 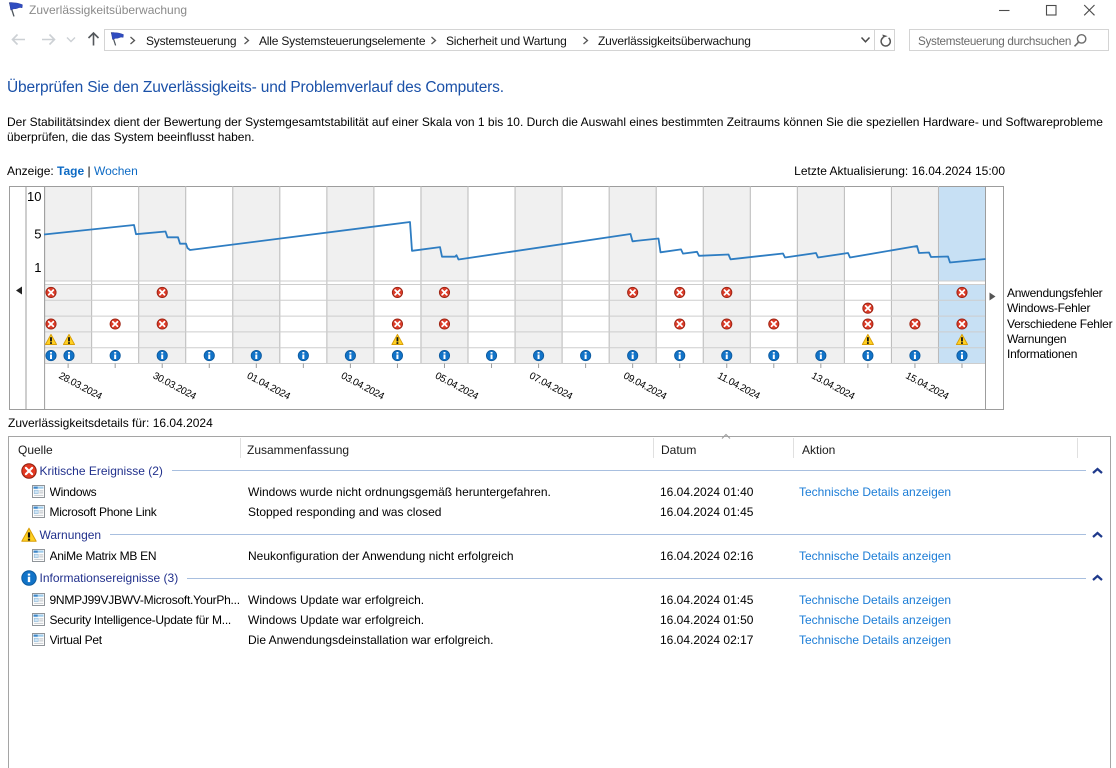 What do you see at coordinates (37, 234) in the screenshot?
I see `svg-text: 5` at bounding box center [37, 234].